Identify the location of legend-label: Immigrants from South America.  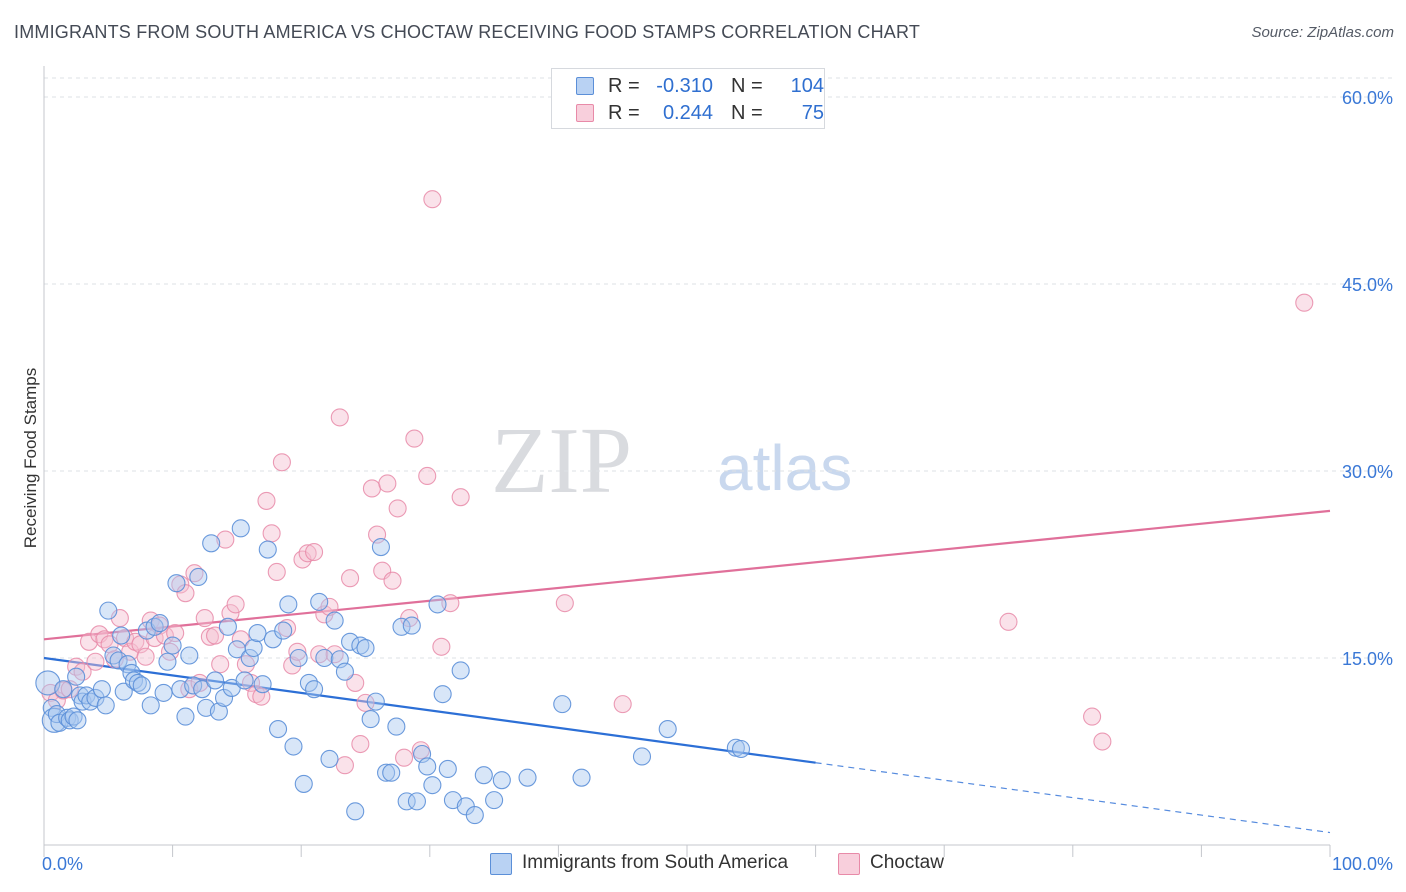
(655, 862).